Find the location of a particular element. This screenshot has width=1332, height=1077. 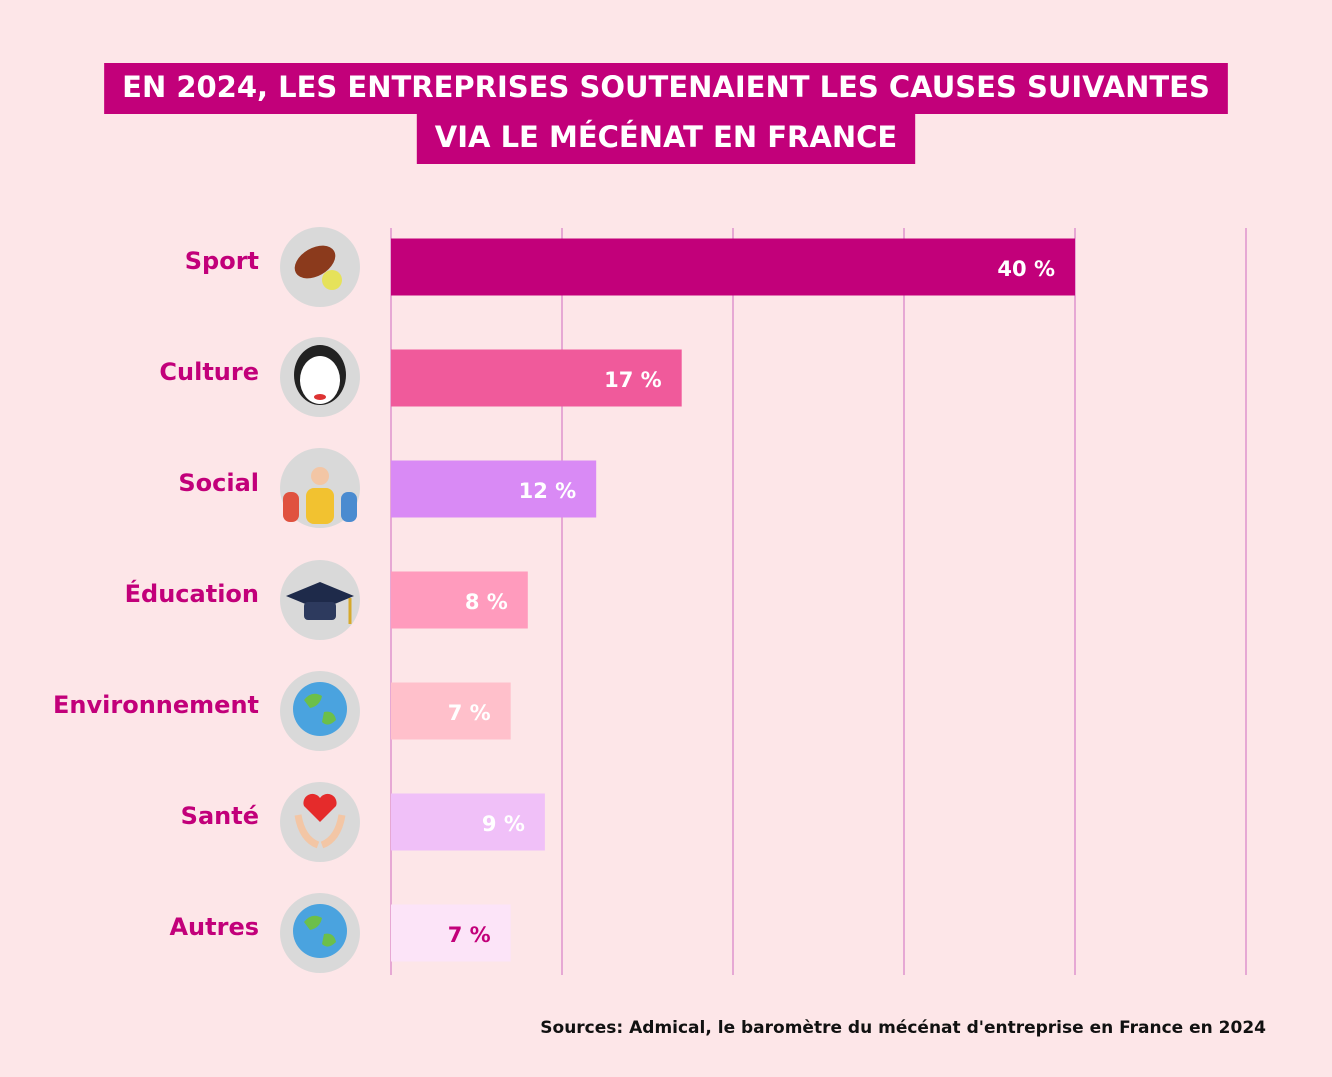

category-label: Autres is located at coordinates (214, 927).